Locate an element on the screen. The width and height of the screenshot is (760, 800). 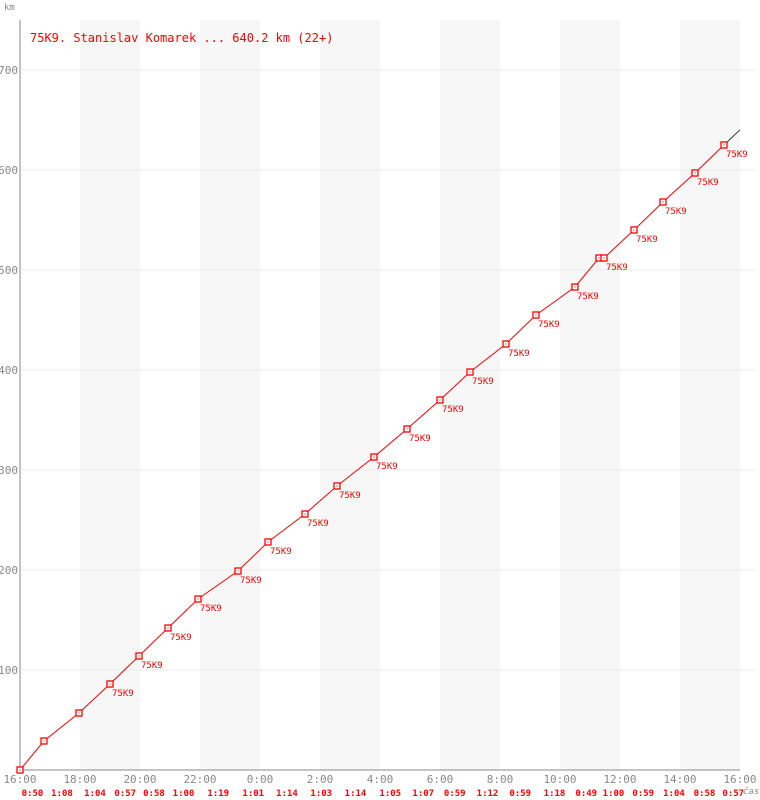
y-tick-label: 500 is located at coordinates (9, 270).